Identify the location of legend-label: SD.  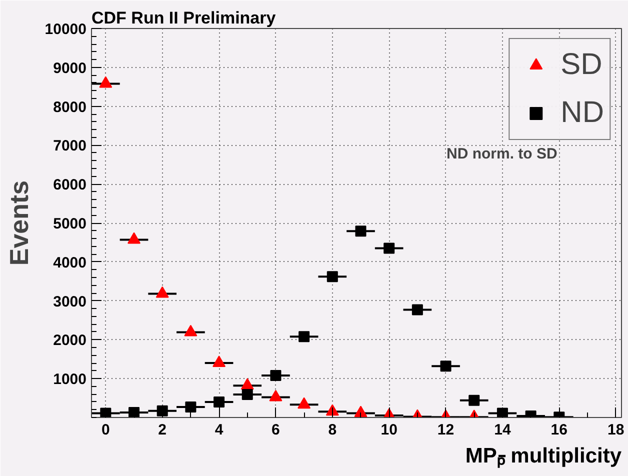
(581, 65).